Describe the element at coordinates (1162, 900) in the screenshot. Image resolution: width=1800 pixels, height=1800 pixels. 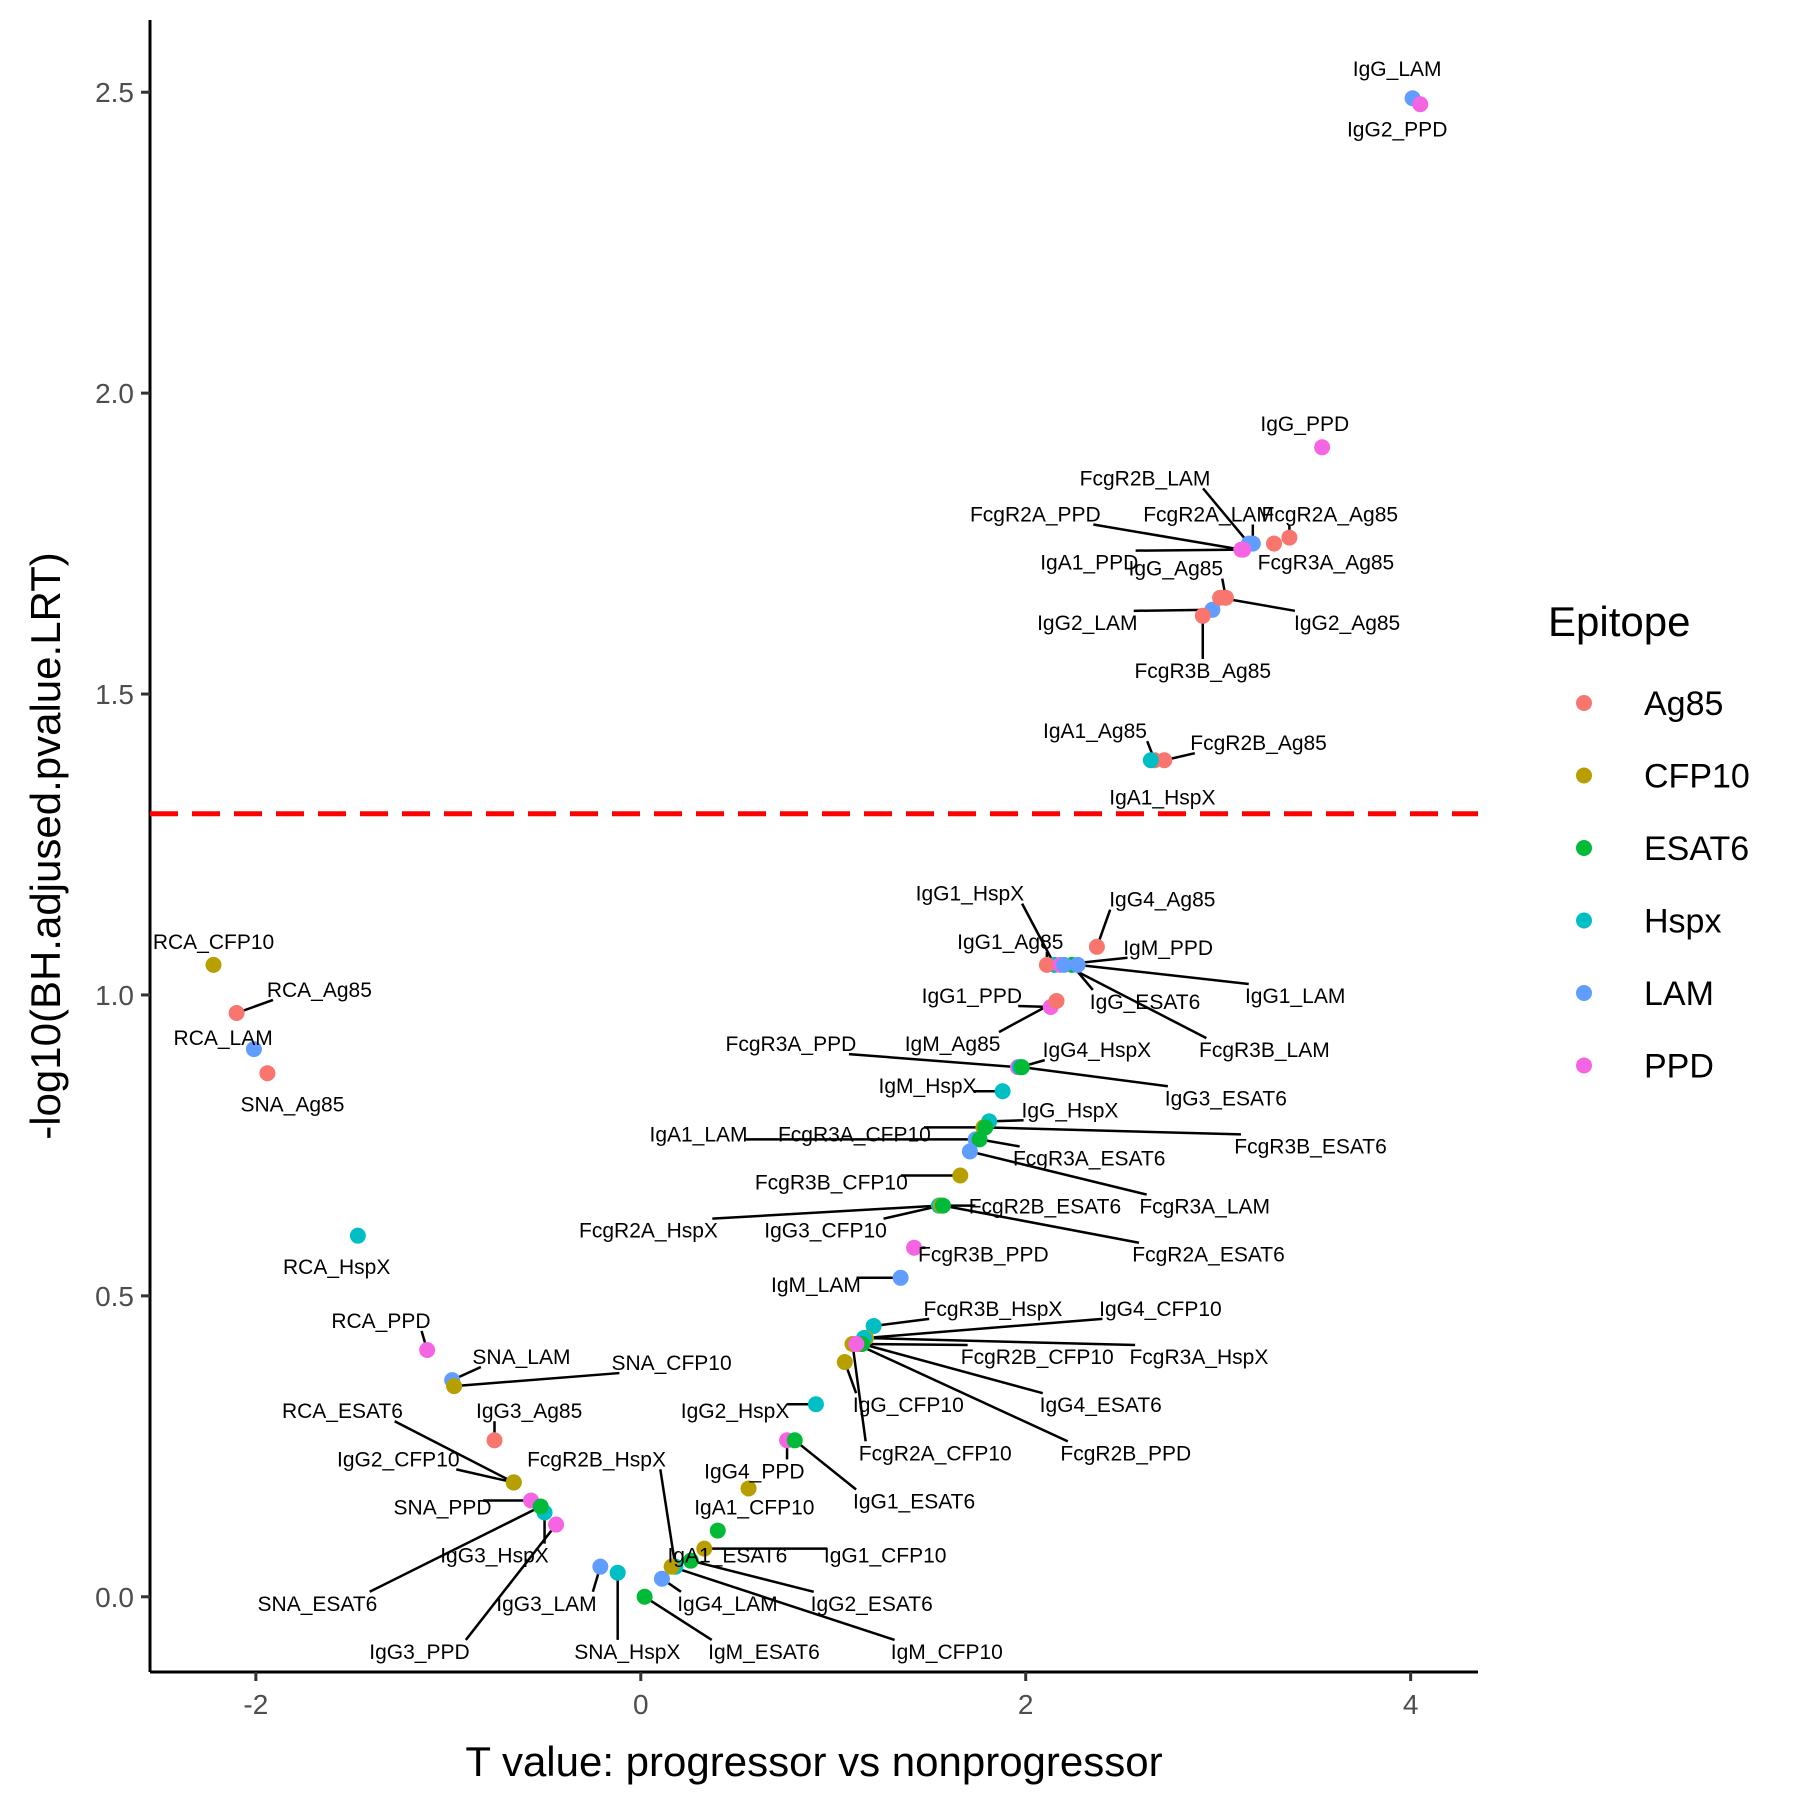
I see `point-label: IgG4_Ag85` at that location.